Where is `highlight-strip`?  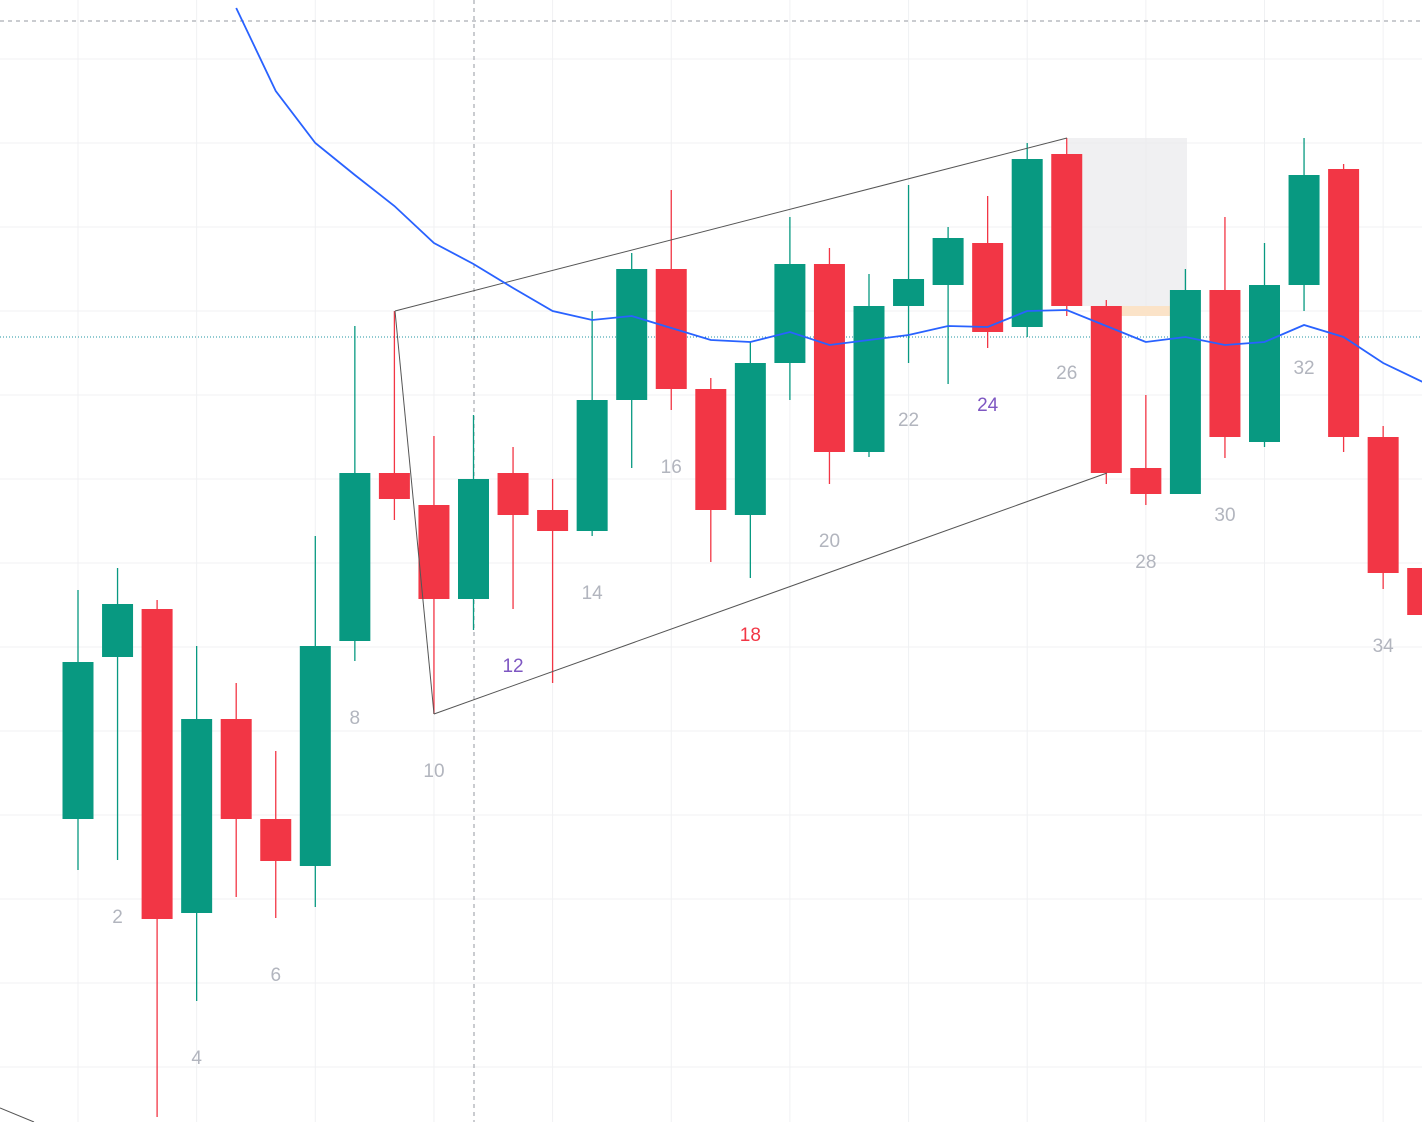 highlight-strip is located at coordinates (1146, 311).